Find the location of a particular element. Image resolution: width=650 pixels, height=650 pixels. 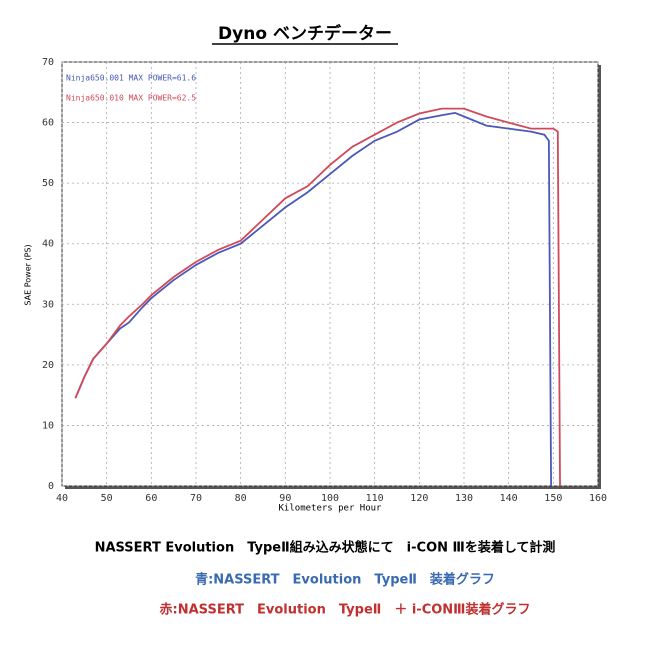

y-tick-label: 60 is located at coordinates (48, 123).